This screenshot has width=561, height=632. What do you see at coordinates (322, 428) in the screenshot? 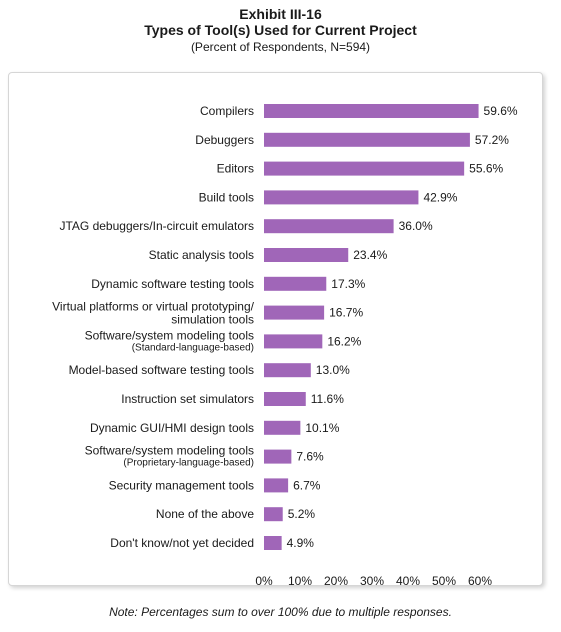
I see `data-label: 10.1%` at bounding box center [322, 428].